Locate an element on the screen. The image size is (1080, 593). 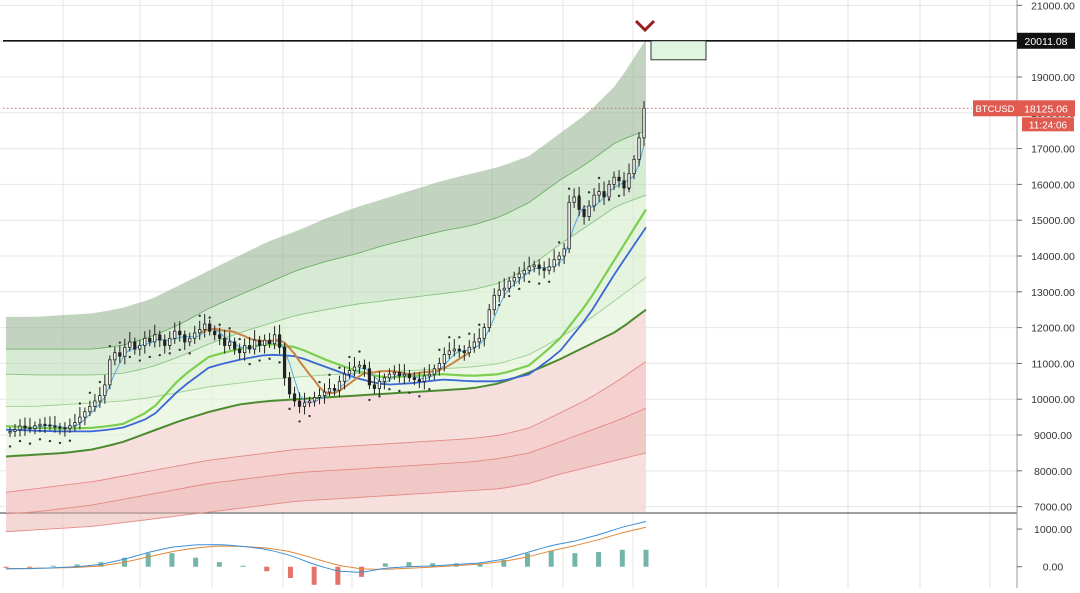
lower-2-line is located at coordinates (326, 461).